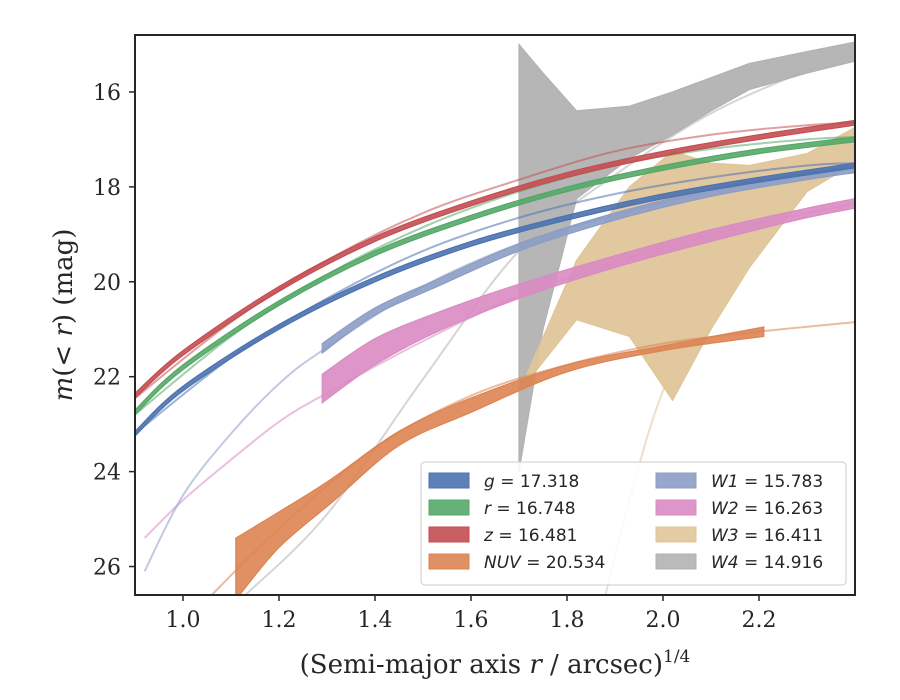 Image resolution: width=900 pixels, height=700 pixels. What do you see at coordinates (107, 93) in the screenshot?
I see `y-tick-label: 16` at bounding box center [107, 93].